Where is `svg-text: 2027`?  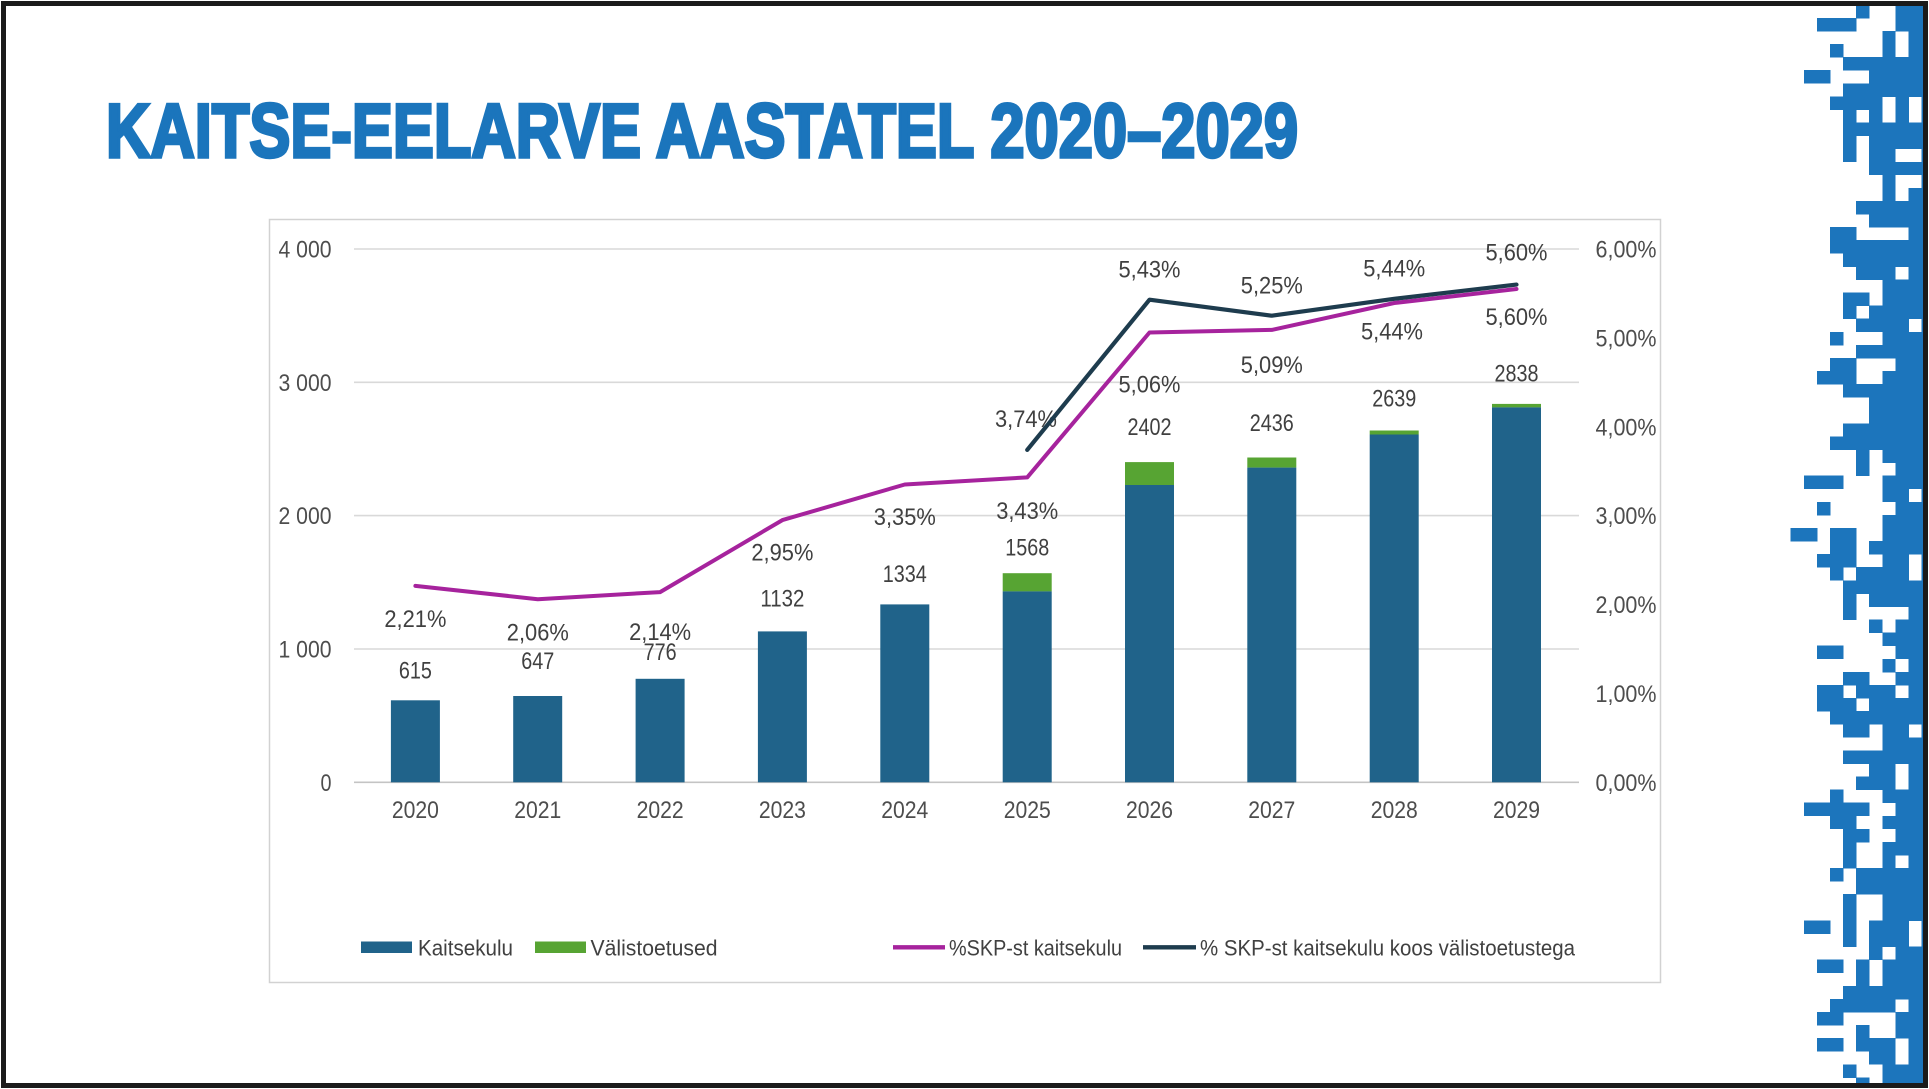
svg-text: 2027 is located at coordinates (1271, 810).